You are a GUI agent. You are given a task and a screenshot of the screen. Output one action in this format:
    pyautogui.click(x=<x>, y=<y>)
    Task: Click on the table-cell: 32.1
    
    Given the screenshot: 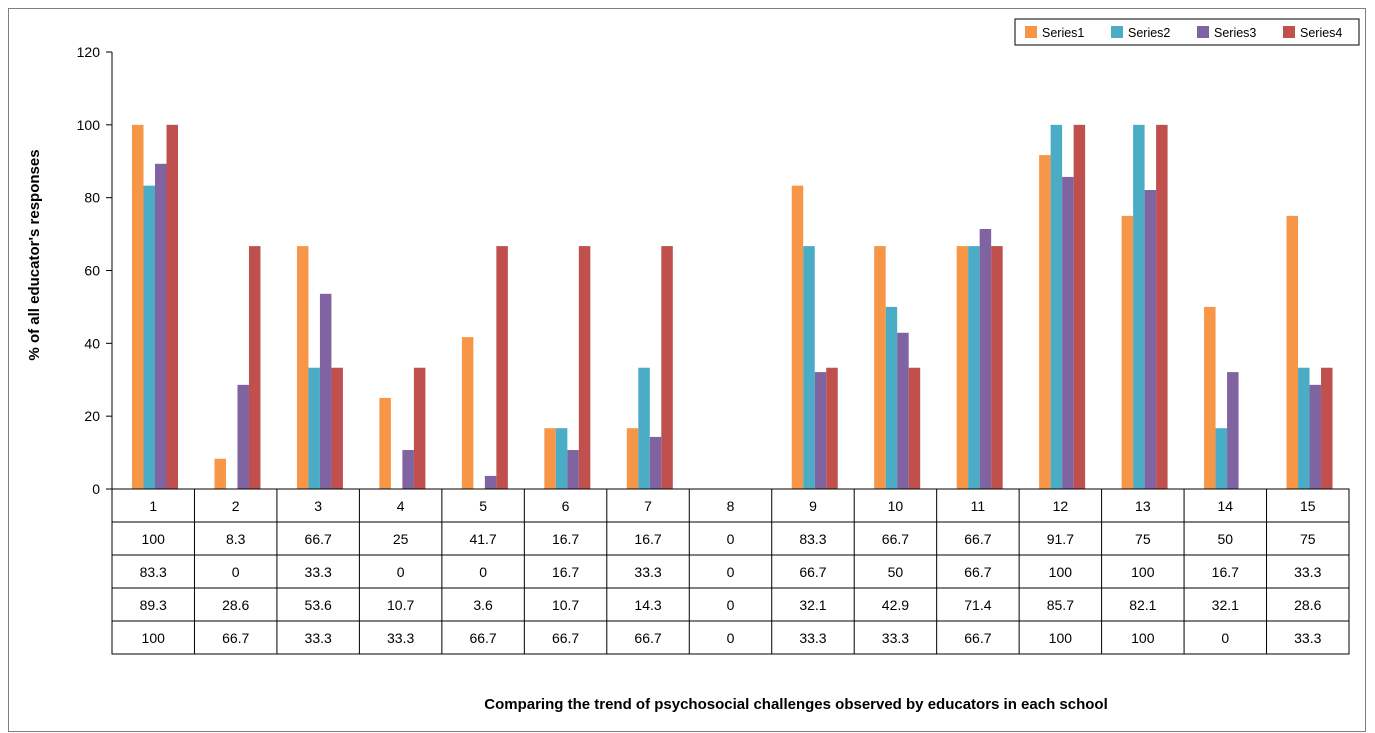 What is the action you would take?
    pyautogui.click(x=812, y=605)
    